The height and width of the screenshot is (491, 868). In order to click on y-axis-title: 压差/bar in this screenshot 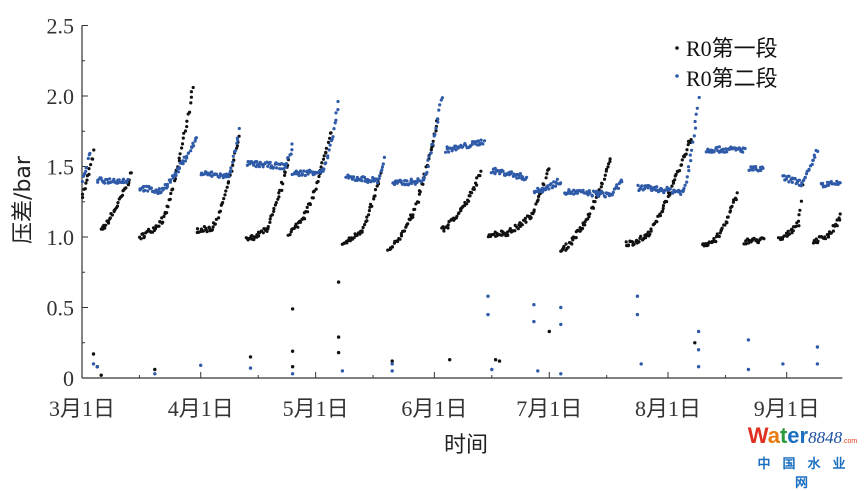, I will do `click(23, 199)`.